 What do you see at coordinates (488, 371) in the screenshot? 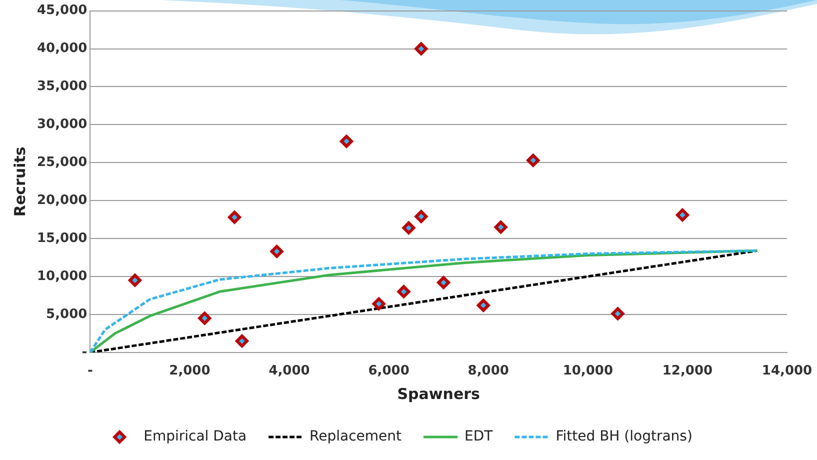
I see `x-tick-label: 8,000` at bounding box center [488, 371].